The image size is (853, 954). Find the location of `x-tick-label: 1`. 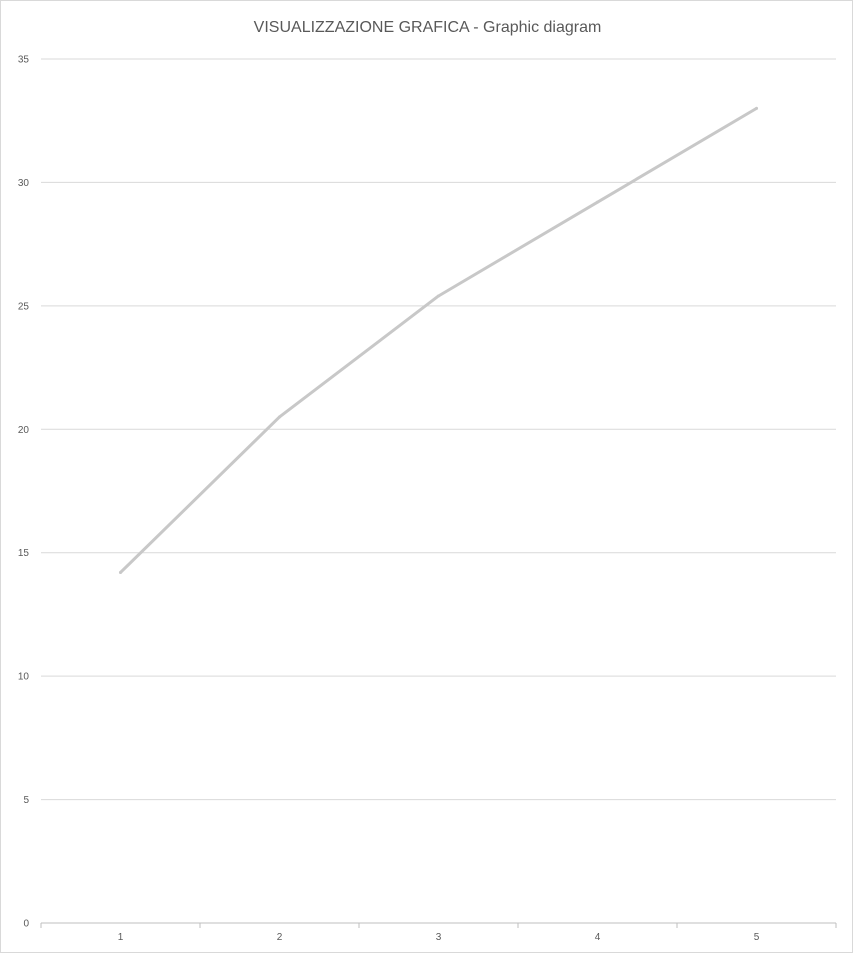

x-tick-label: 1 is located at coordinates (121, 937).